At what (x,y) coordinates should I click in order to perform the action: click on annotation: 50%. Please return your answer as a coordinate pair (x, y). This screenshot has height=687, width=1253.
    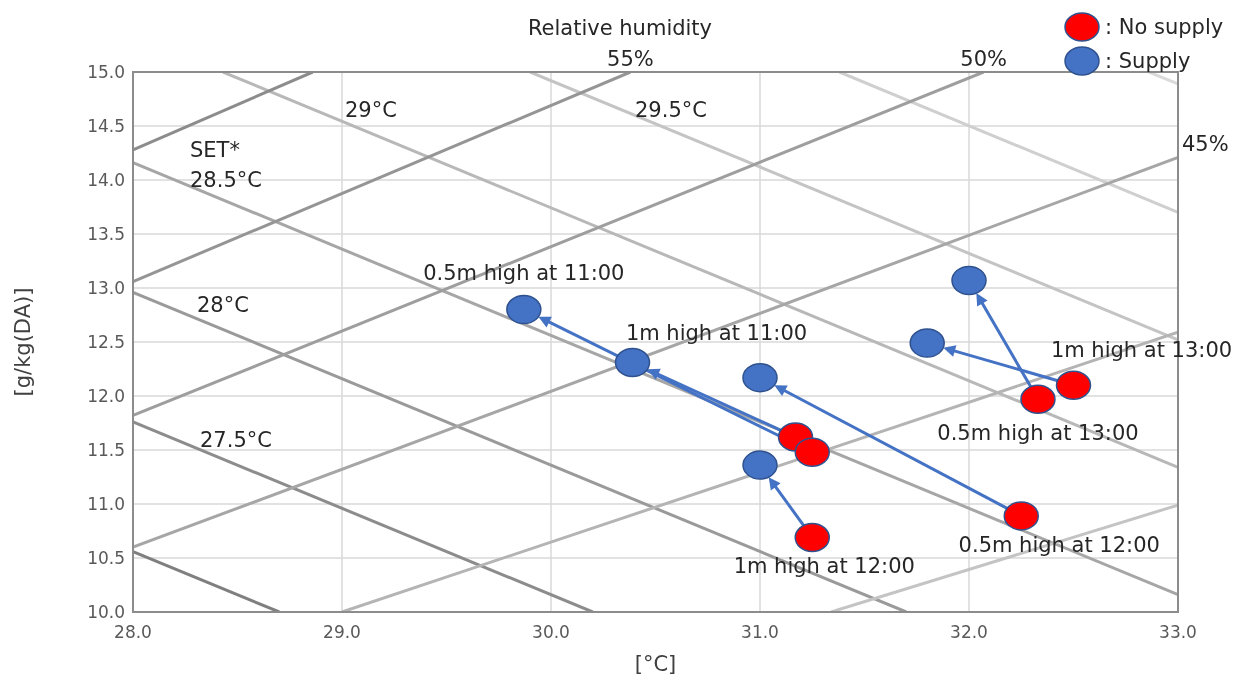
    Looking at the image, I should click on (983, 59).